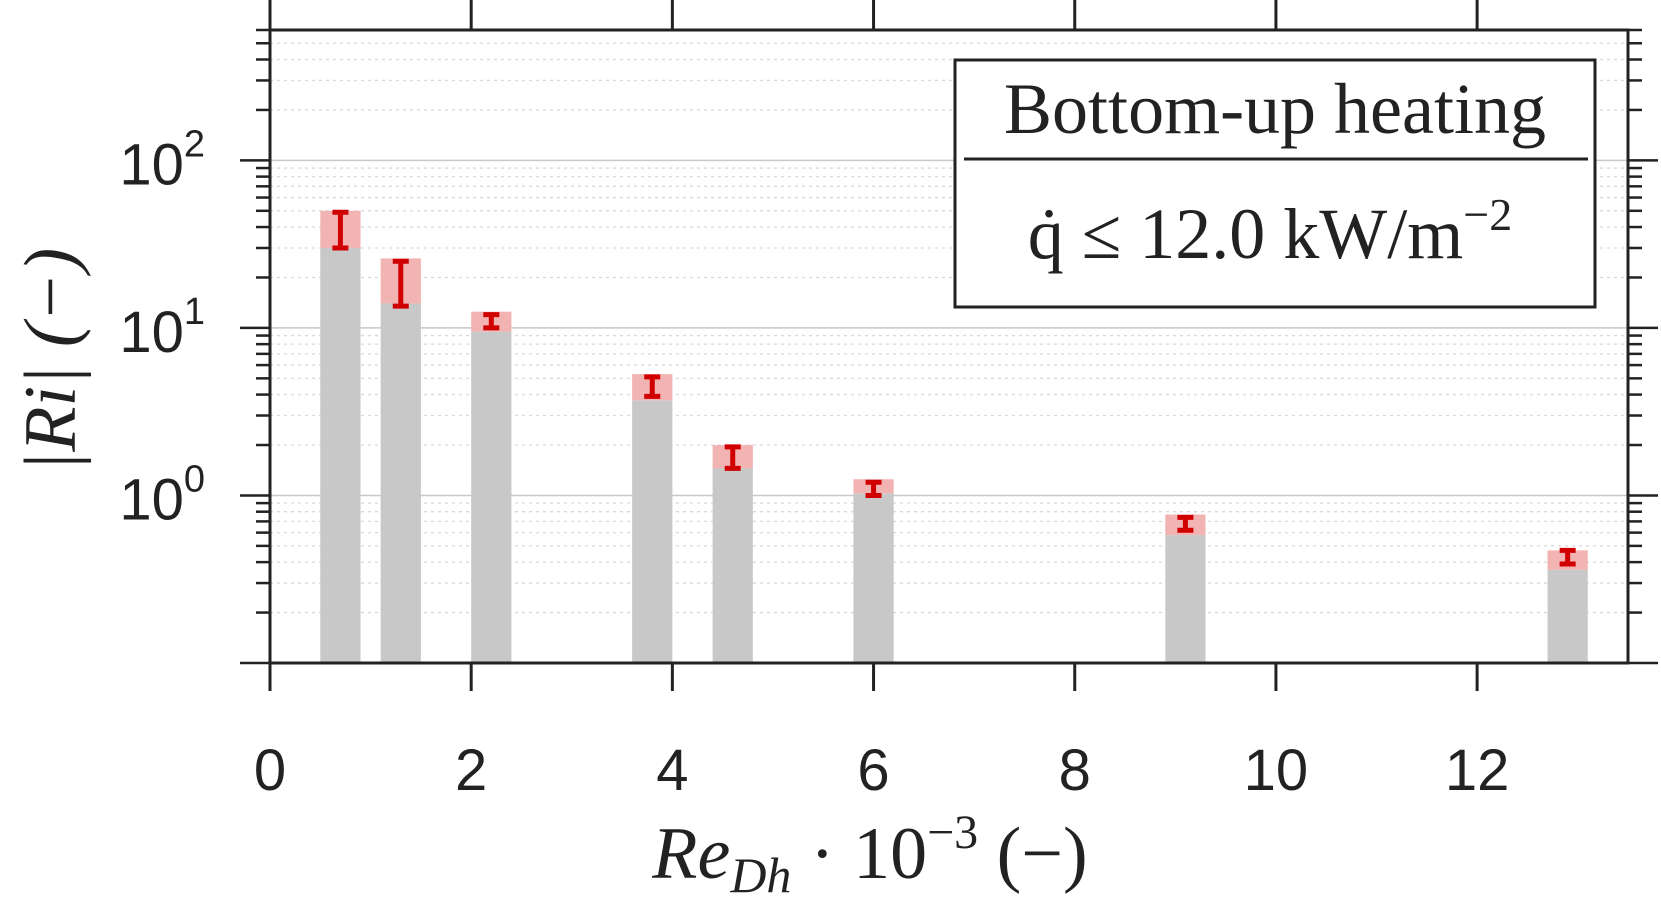 The width and height of the screenshot is (1661, 902). I want to click on x-axis-label: ReDh · 10−3 (−), so click(869, 854).